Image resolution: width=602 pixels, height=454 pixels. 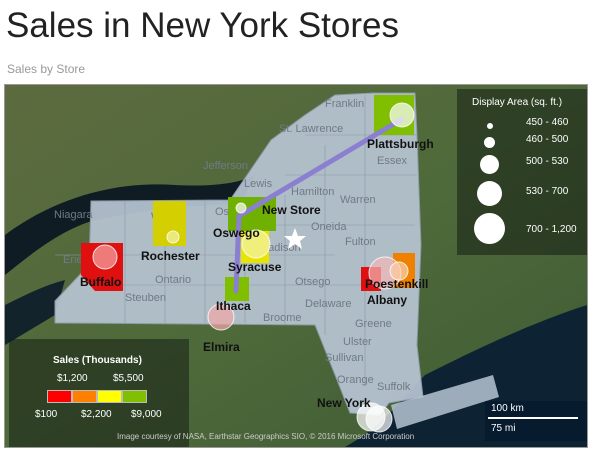 I want to click on store-label: New Store, so click(x=291, y=210).